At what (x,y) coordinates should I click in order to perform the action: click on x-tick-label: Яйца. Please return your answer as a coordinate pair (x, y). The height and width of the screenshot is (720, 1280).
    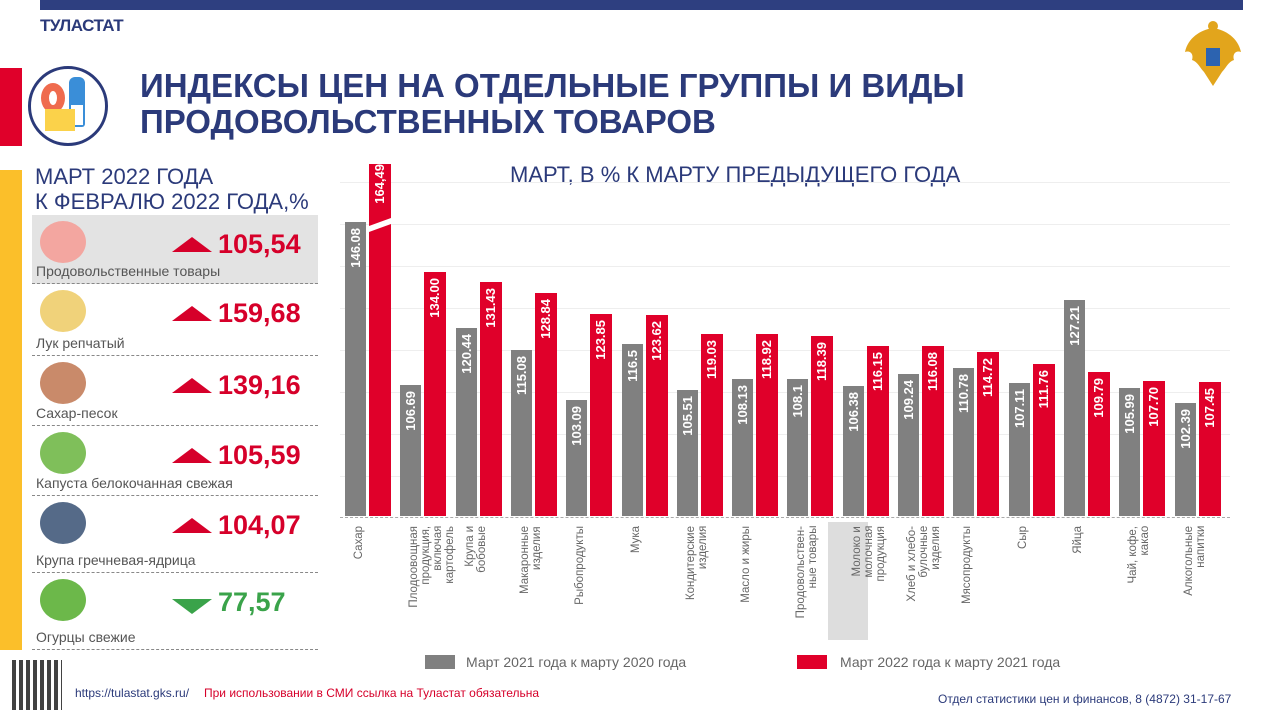
    Looking at the image, I should click on (1077, 540).